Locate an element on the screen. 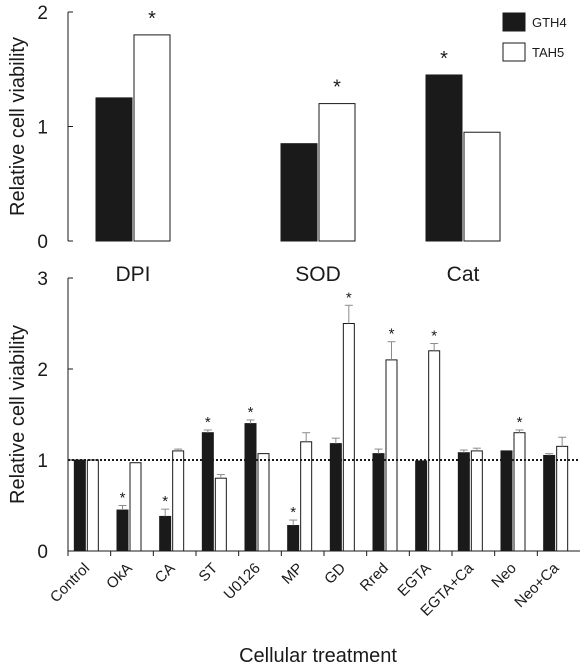 Image resolution: width=586 pixels, height=668 pixels. bottom-category-label: OkA is located at coordinates (119, 576).